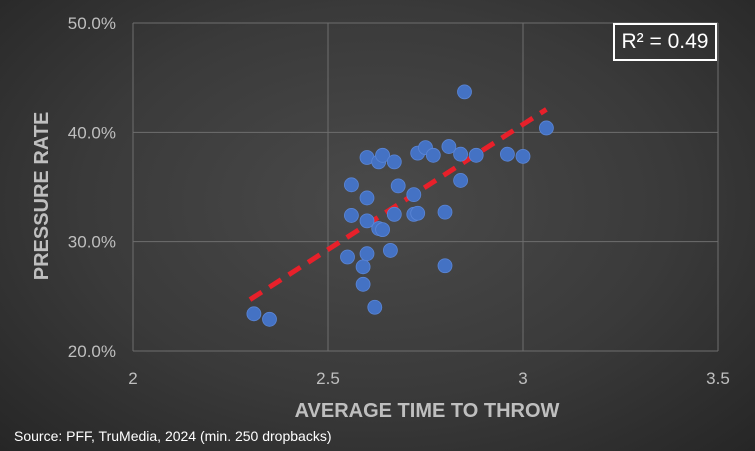 This screenshot has height=451, width=755. What do you see at coordinates (665, 42) in the screenshot?
I see `r-squared-annotation: R² = 0.49` at bounding box center [665, 42].